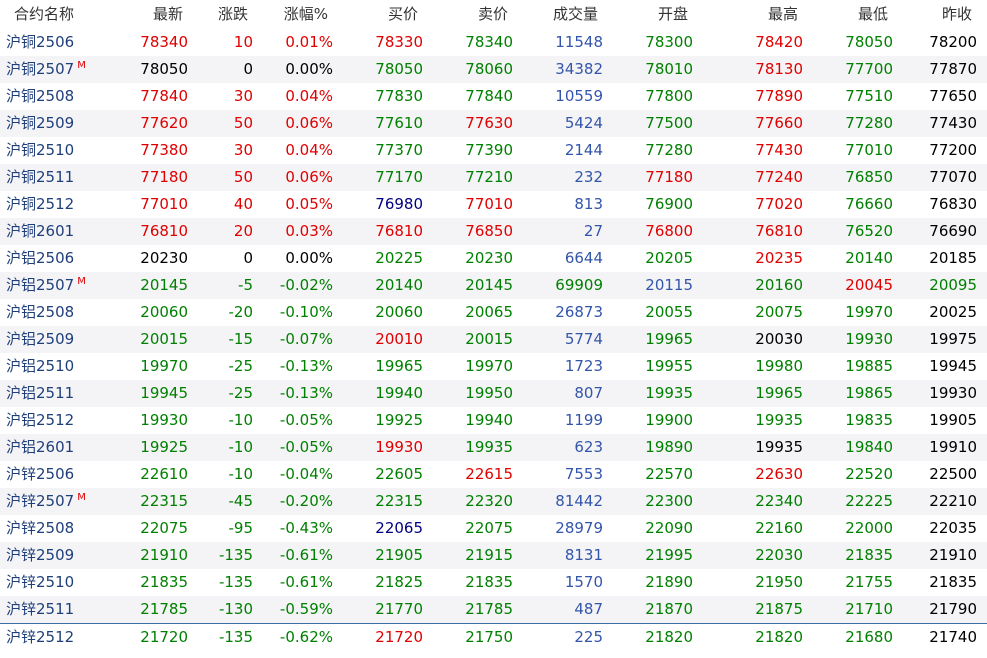 The height and width of the screenshot is (658, 987). Describe the element at coordinates (399, 555) in the screenshot. I see `quote-value: 21905` at that location.